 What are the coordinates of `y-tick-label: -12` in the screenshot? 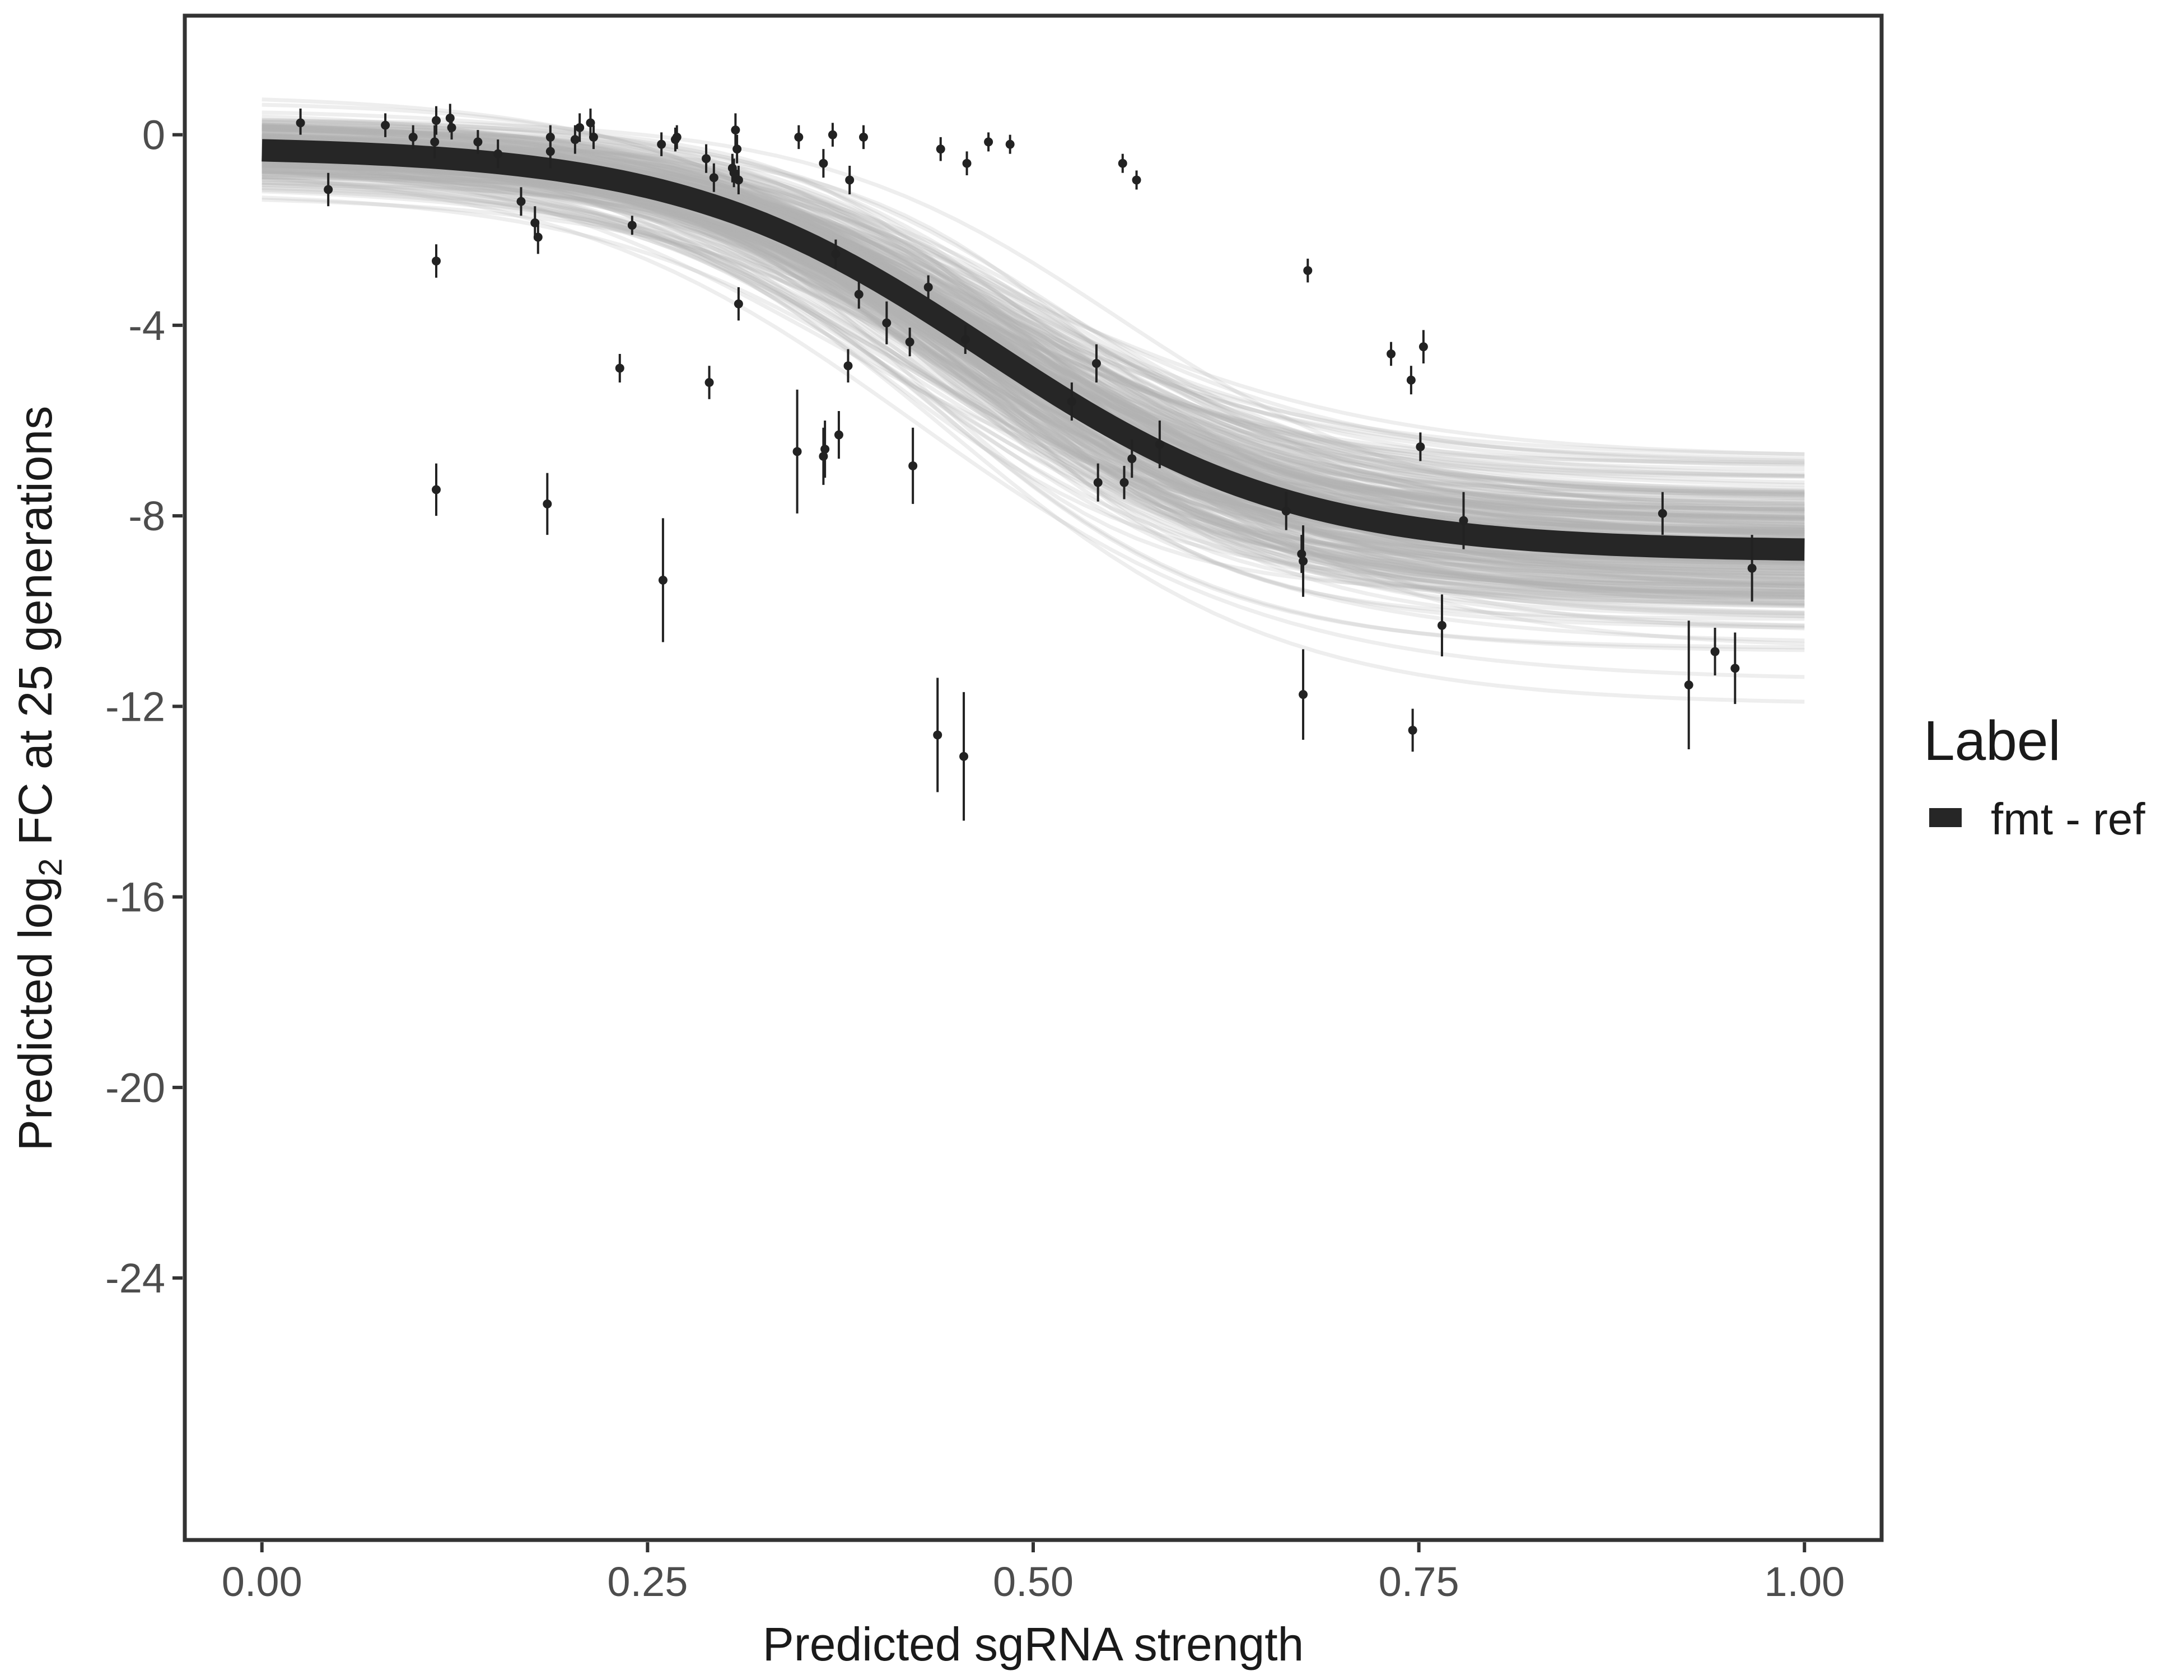 It's located at (135, 707).